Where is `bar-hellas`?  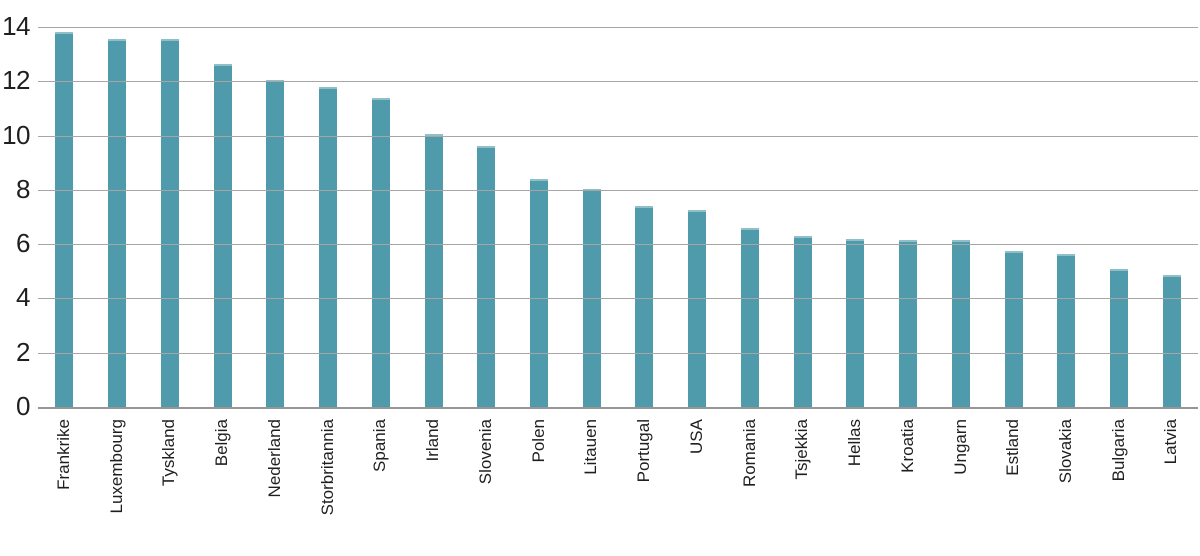 bar-hellas is located at coordinates (855, 322).